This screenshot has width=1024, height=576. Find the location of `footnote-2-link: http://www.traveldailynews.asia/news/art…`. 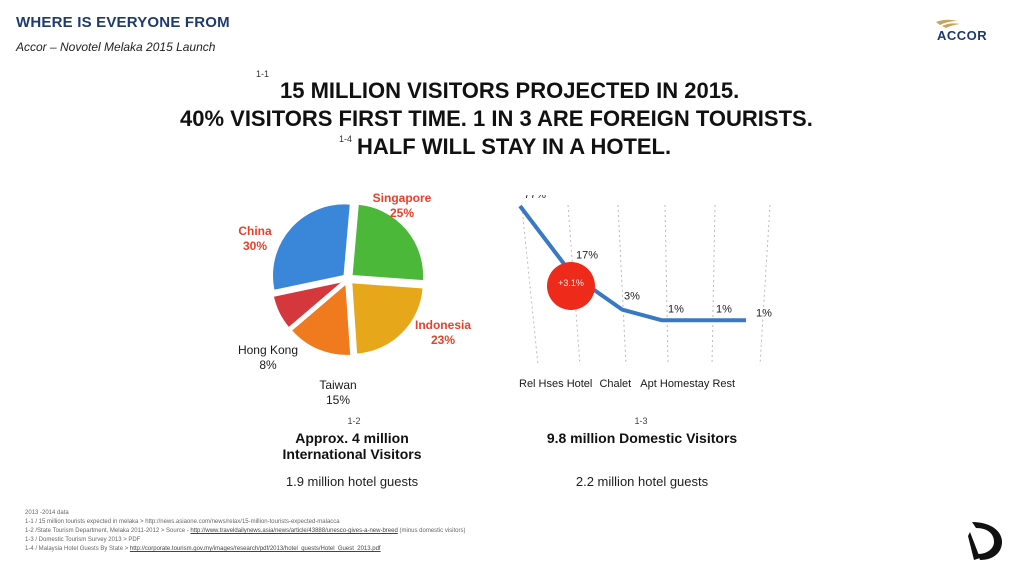

footnote-2-link: http://www.traveldailynews.asia/news/art… is located at coordinates (294, 531).